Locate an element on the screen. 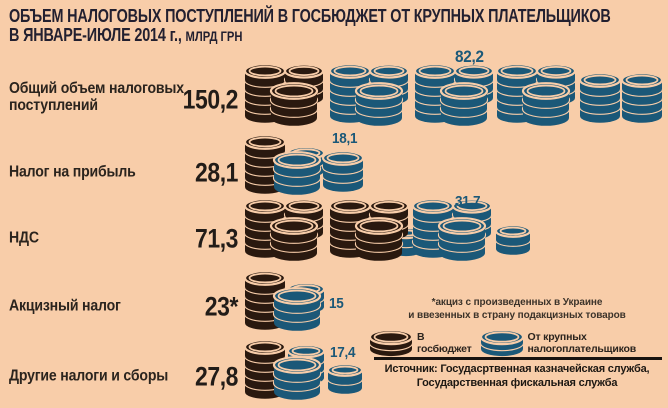 This screenshot has width=668, height=408. footnote-line1: *акциз с произведенных в Украине is located at coordinates (517, 302).